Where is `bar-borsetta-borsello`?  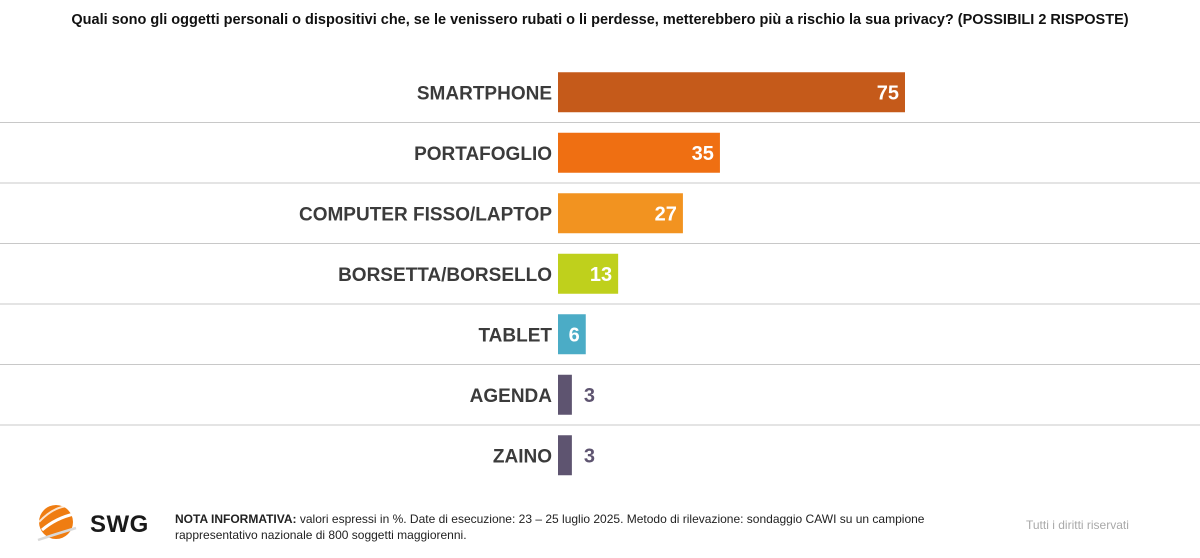 bar-borsetta-borsello is located at coordinates (588, 273).